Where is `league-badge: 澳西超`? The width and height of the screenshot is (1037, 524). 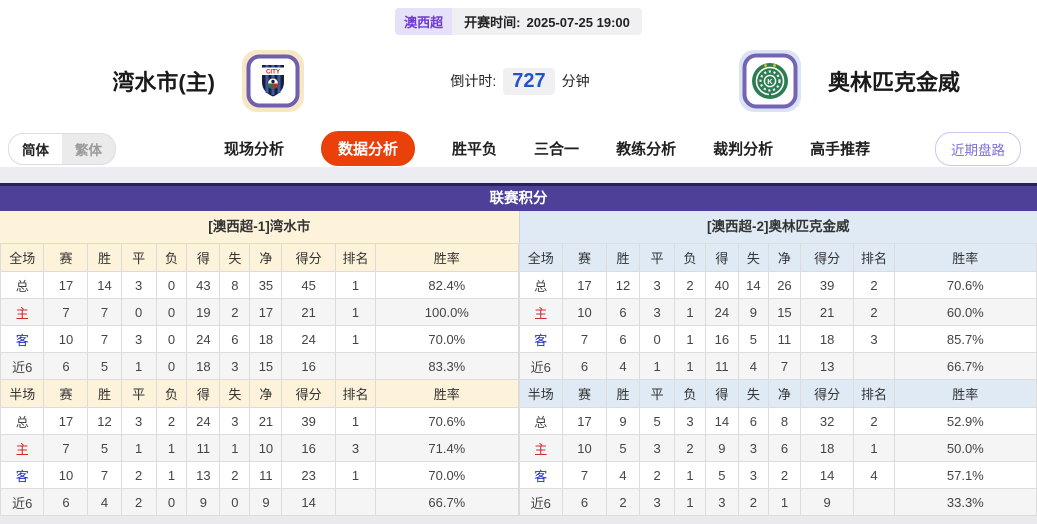 league-badge: 澳西超 is located at coordinates (424, 21).